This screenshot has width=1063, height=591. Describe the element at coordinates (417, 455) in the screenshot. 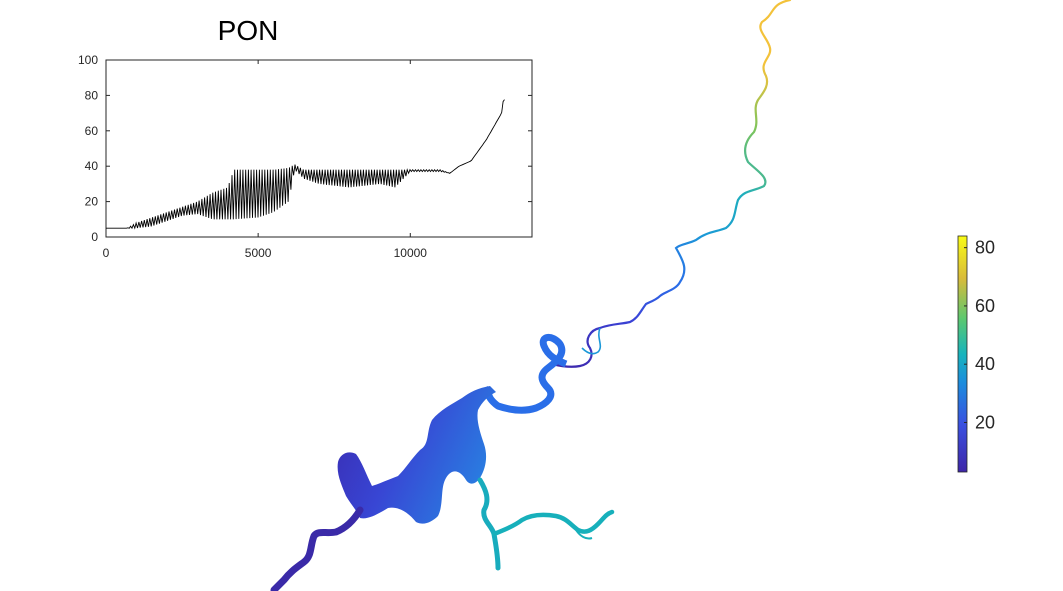

I see `river-lake-body` at that location.